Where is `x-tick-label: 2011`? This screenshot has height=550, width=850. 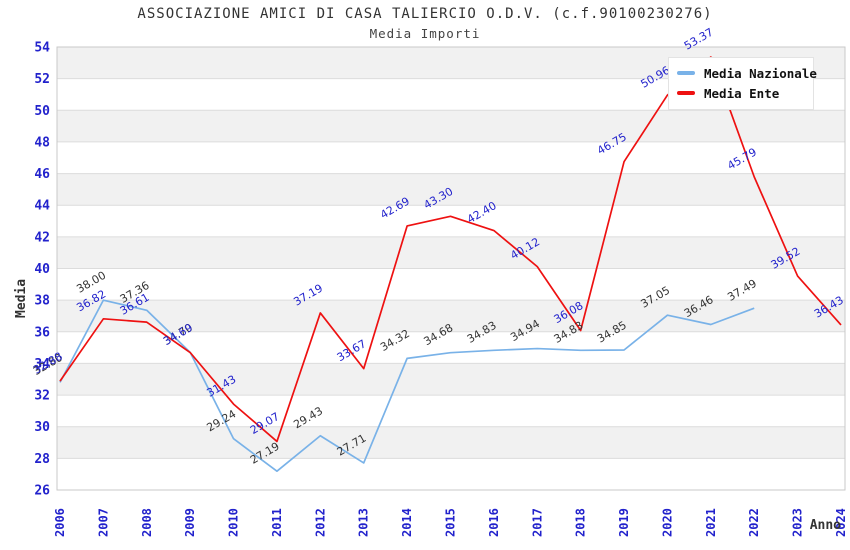
x-tick-label: 2011 is located at coordinates (277, 522).